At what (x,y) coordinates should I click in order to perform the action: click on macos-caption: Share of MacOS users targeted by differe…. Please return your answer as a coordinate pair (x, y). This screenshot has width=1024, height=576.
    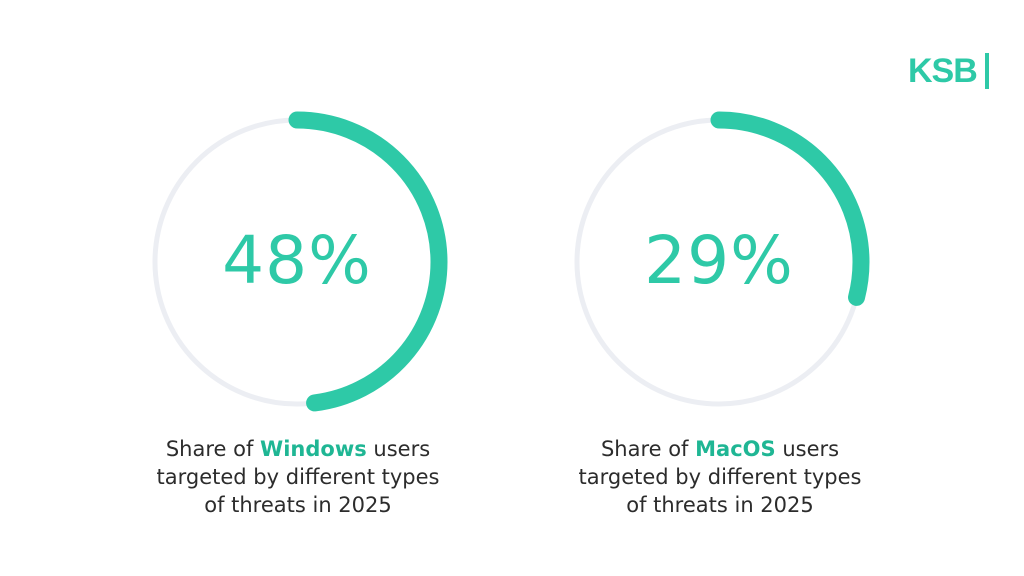
    Looking at the image, I should click on (720, 477).